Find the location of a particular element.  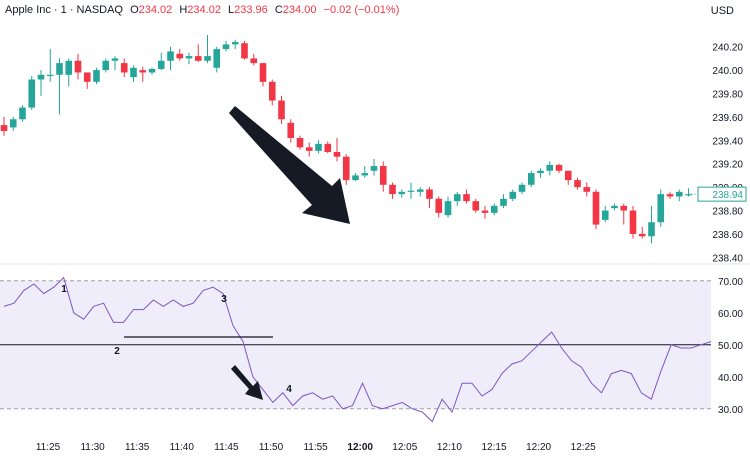

rsi-tick-label: 50.00 is located at coordinates (730, 346).